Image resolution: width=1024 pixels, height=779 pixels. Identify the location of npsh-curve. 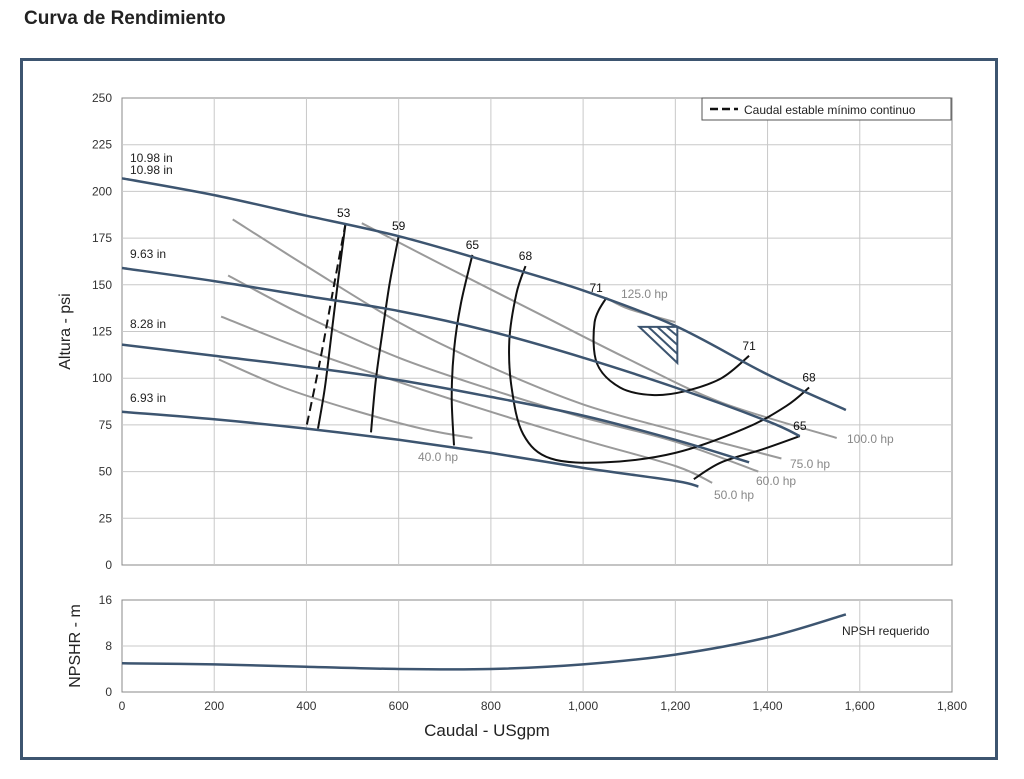
(484, 642).